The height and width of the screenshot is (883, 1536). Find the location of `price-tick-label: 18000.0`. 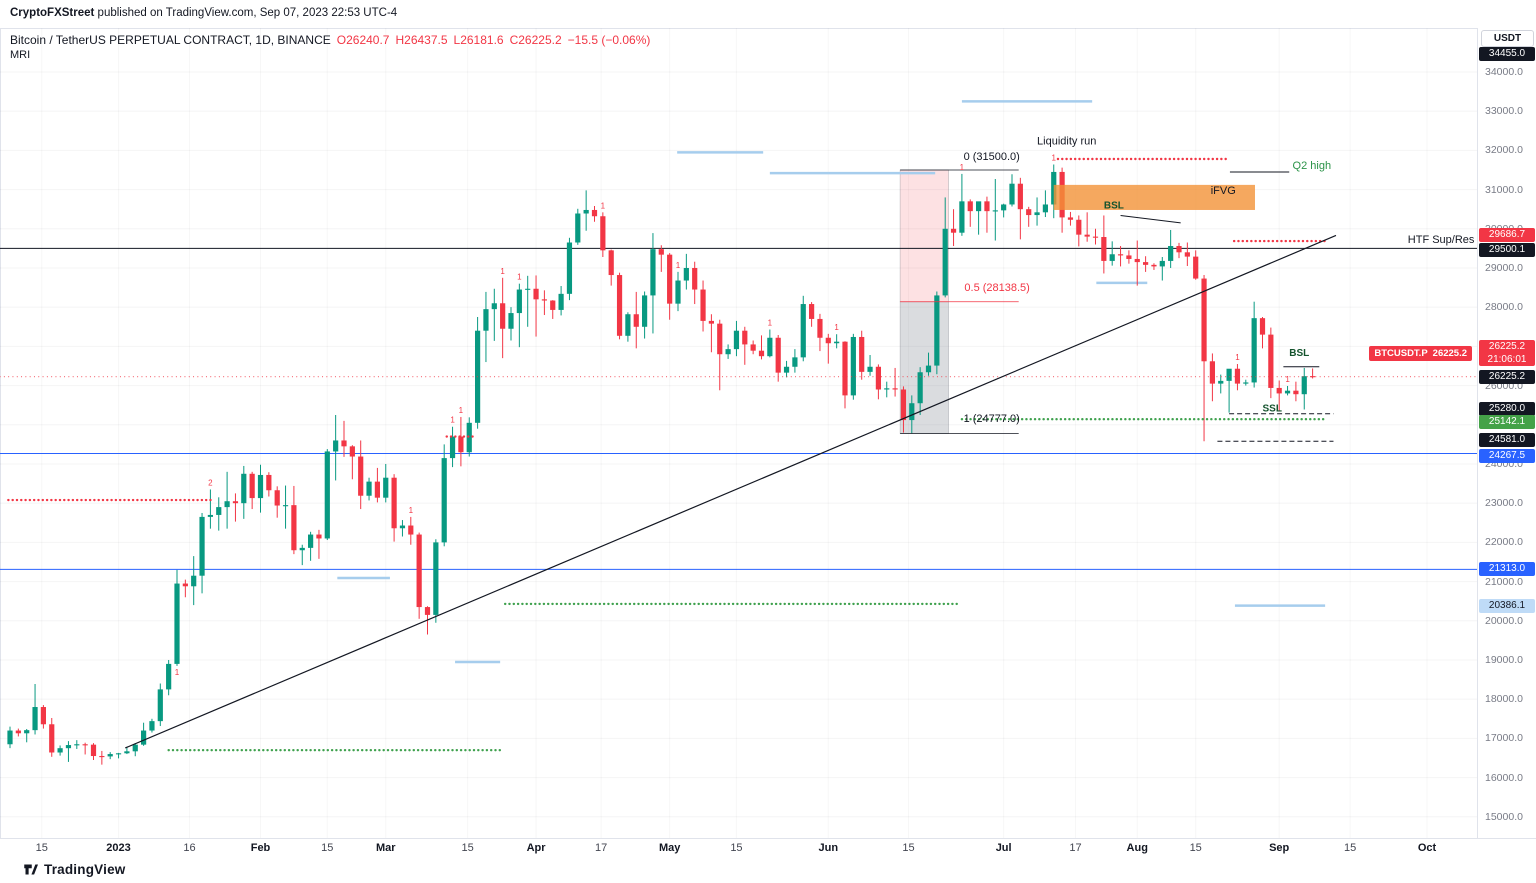

price-tick-label: 18000.0 is located at coordinates (1504, 699).